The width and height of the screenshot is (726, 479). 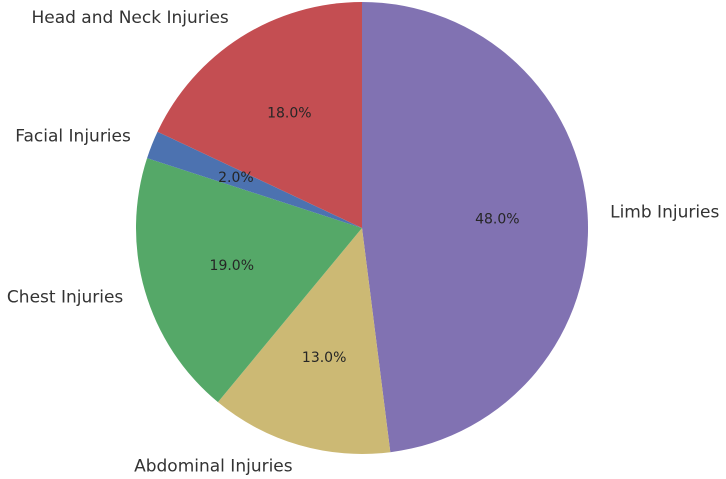 What do you see at coordinates (497, 219) in the screenshot?
I see `pct-label-limb-injuries: 48.0%` at bounding box center [497, 219].